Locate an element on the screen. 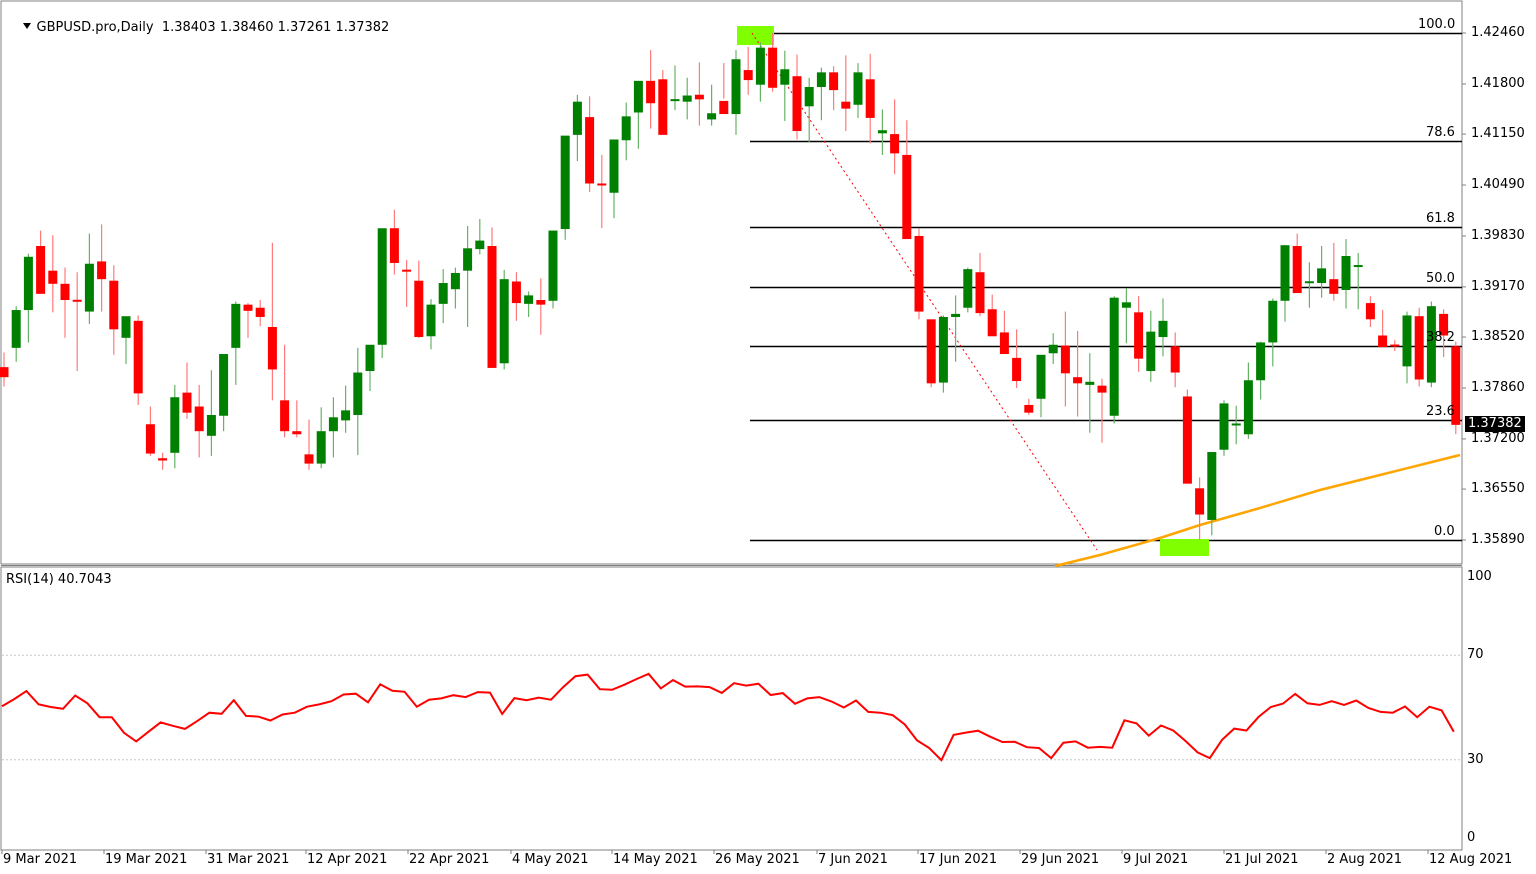 The height and width of the screenshot is (874, 1536). price-tick-label: 1.38520 is located at coordinates (1498, 337).